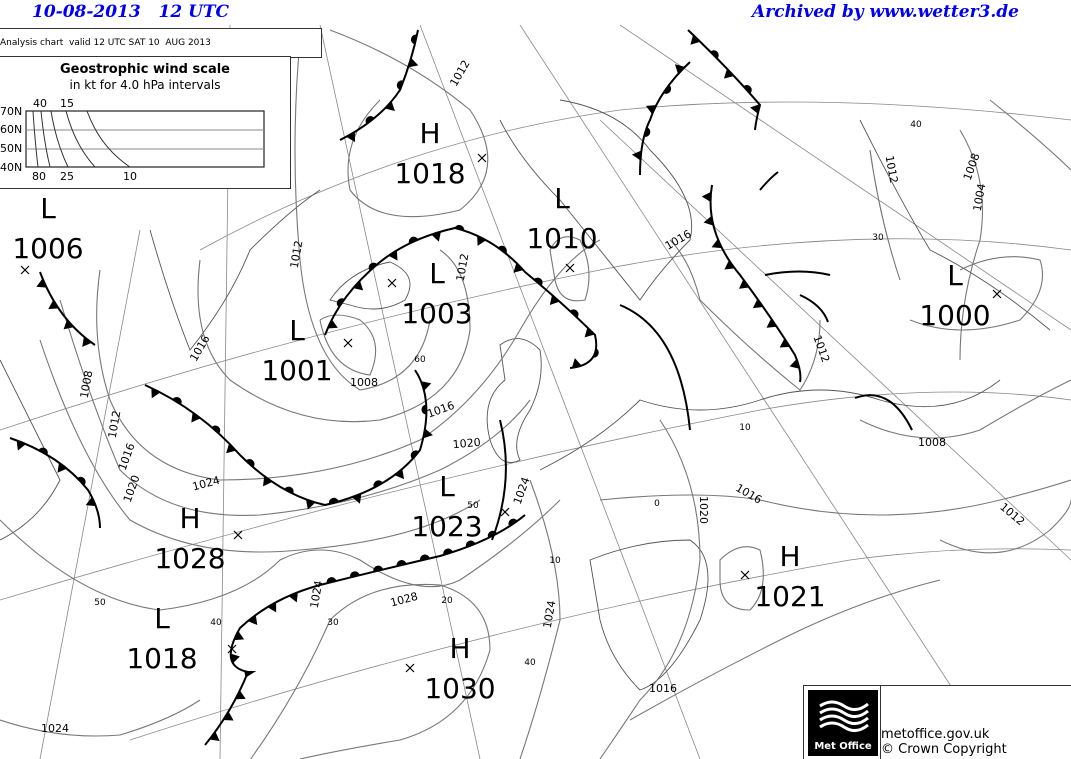 The image size is (1071, 759). What do you see at coordinates (935, 734) in the screenshot?
I see `site-url: metoffice.gov.uk` at bounding box center [935, 734].